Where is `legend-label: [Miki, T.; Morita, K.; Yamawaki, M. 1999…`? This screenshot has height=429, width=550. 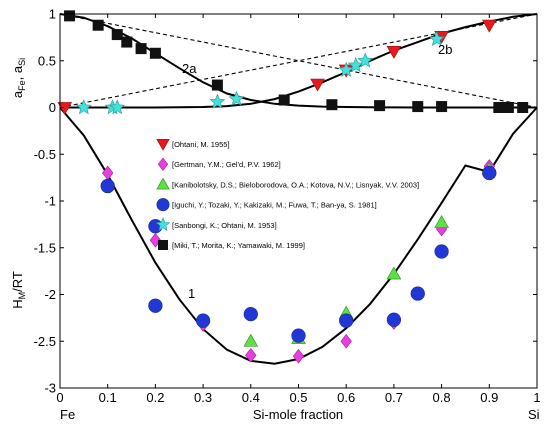
legend-label: [Miki, T.; Morita, K.; Yamawaki, M. 1999… is located at coordinates (238, 245).